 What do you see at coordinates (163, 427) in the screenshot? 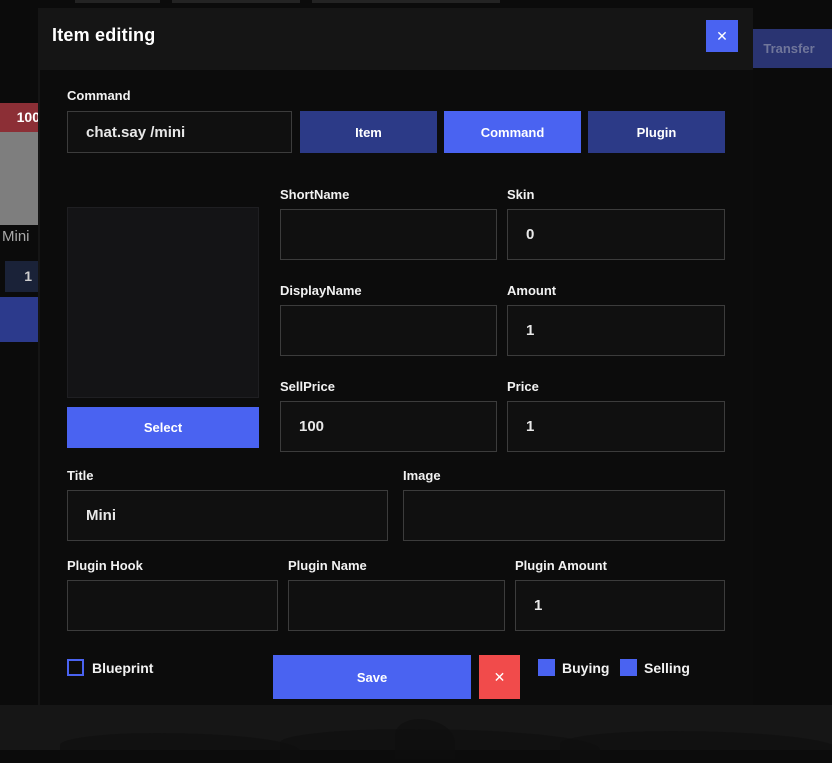
I see `select-image-button: Select` at bounding box center [163, 427].